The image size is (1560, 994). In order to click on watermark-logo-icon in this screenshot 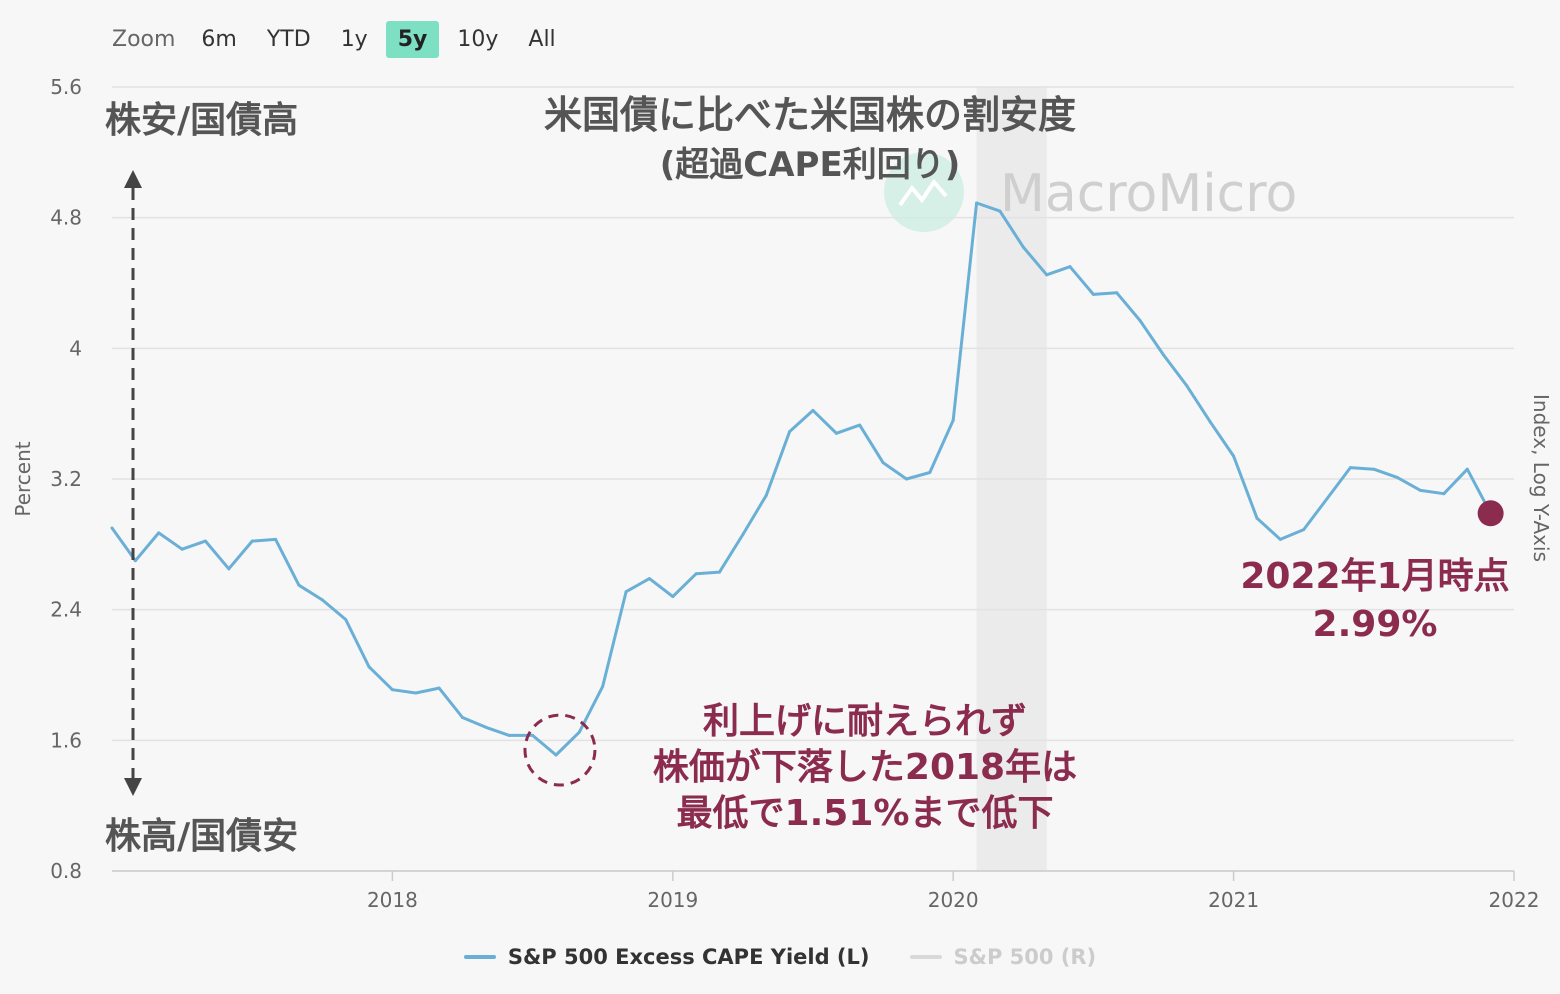, I will do `click(924, 192)`.